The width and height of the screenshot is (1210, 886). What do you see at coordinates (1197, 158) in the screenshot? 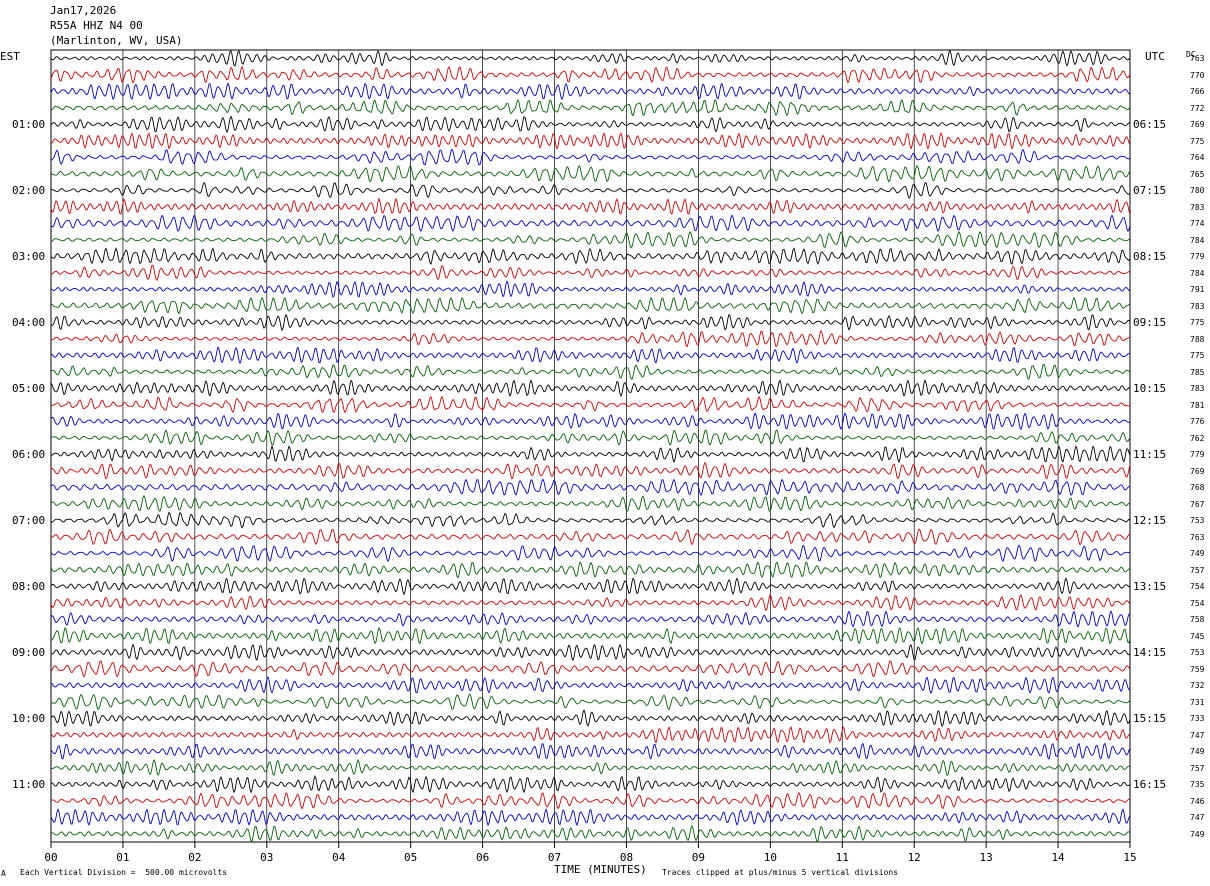
I see `dc-offset-value: 764` at bounding box center [1197, 158].